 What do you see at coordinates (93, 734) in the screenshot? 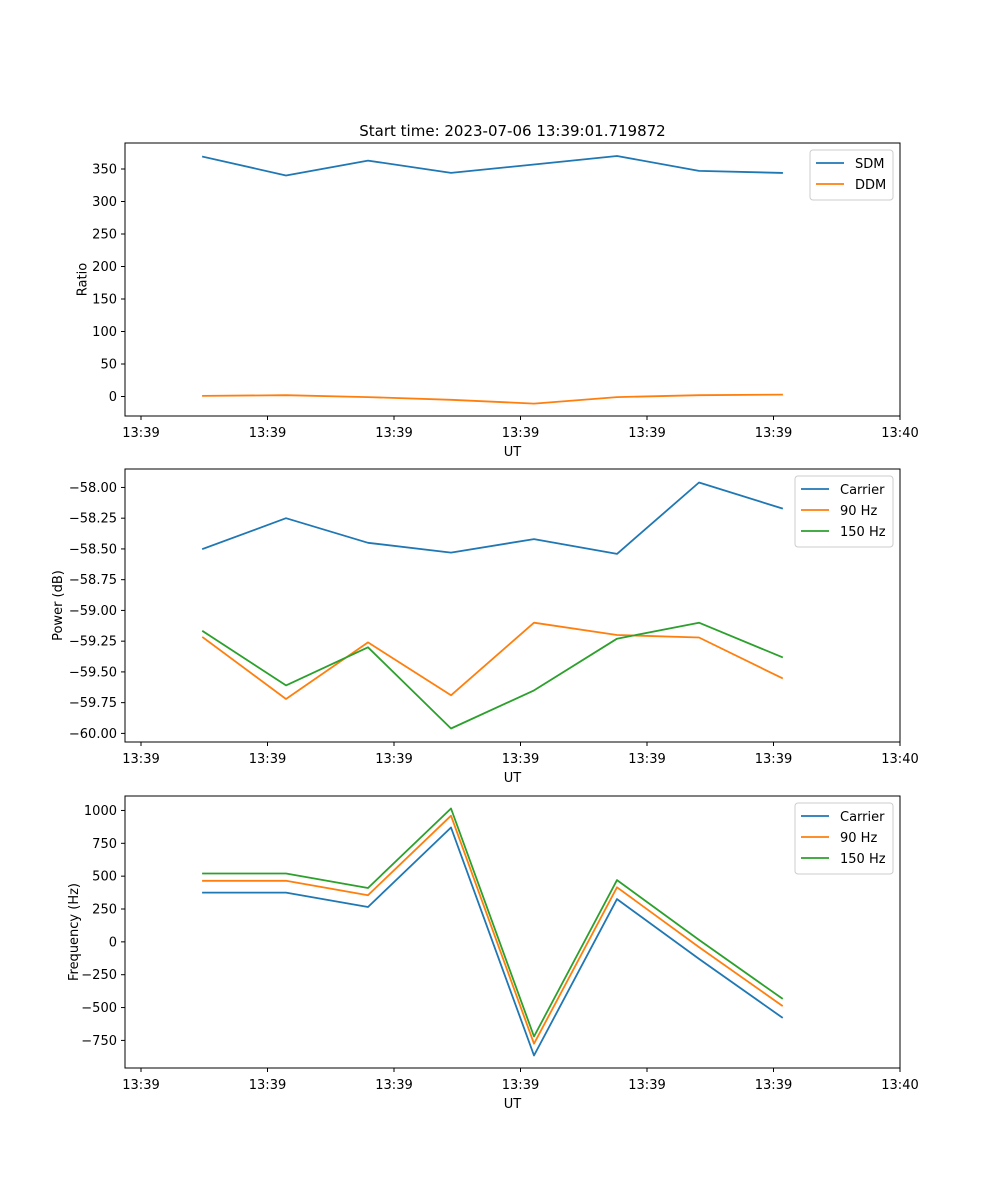
I see `y-tick-label: −60.00` at bounding box center [93, 734].